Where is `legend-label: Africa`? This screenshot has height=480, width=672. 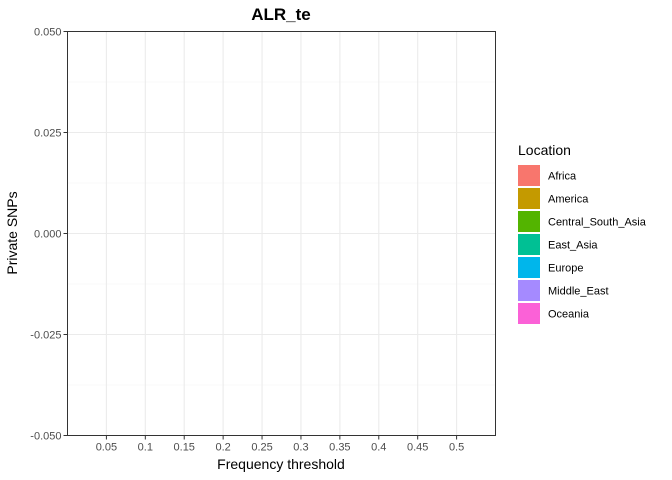
legend-label: Africa is located at coordinates (562, 177).